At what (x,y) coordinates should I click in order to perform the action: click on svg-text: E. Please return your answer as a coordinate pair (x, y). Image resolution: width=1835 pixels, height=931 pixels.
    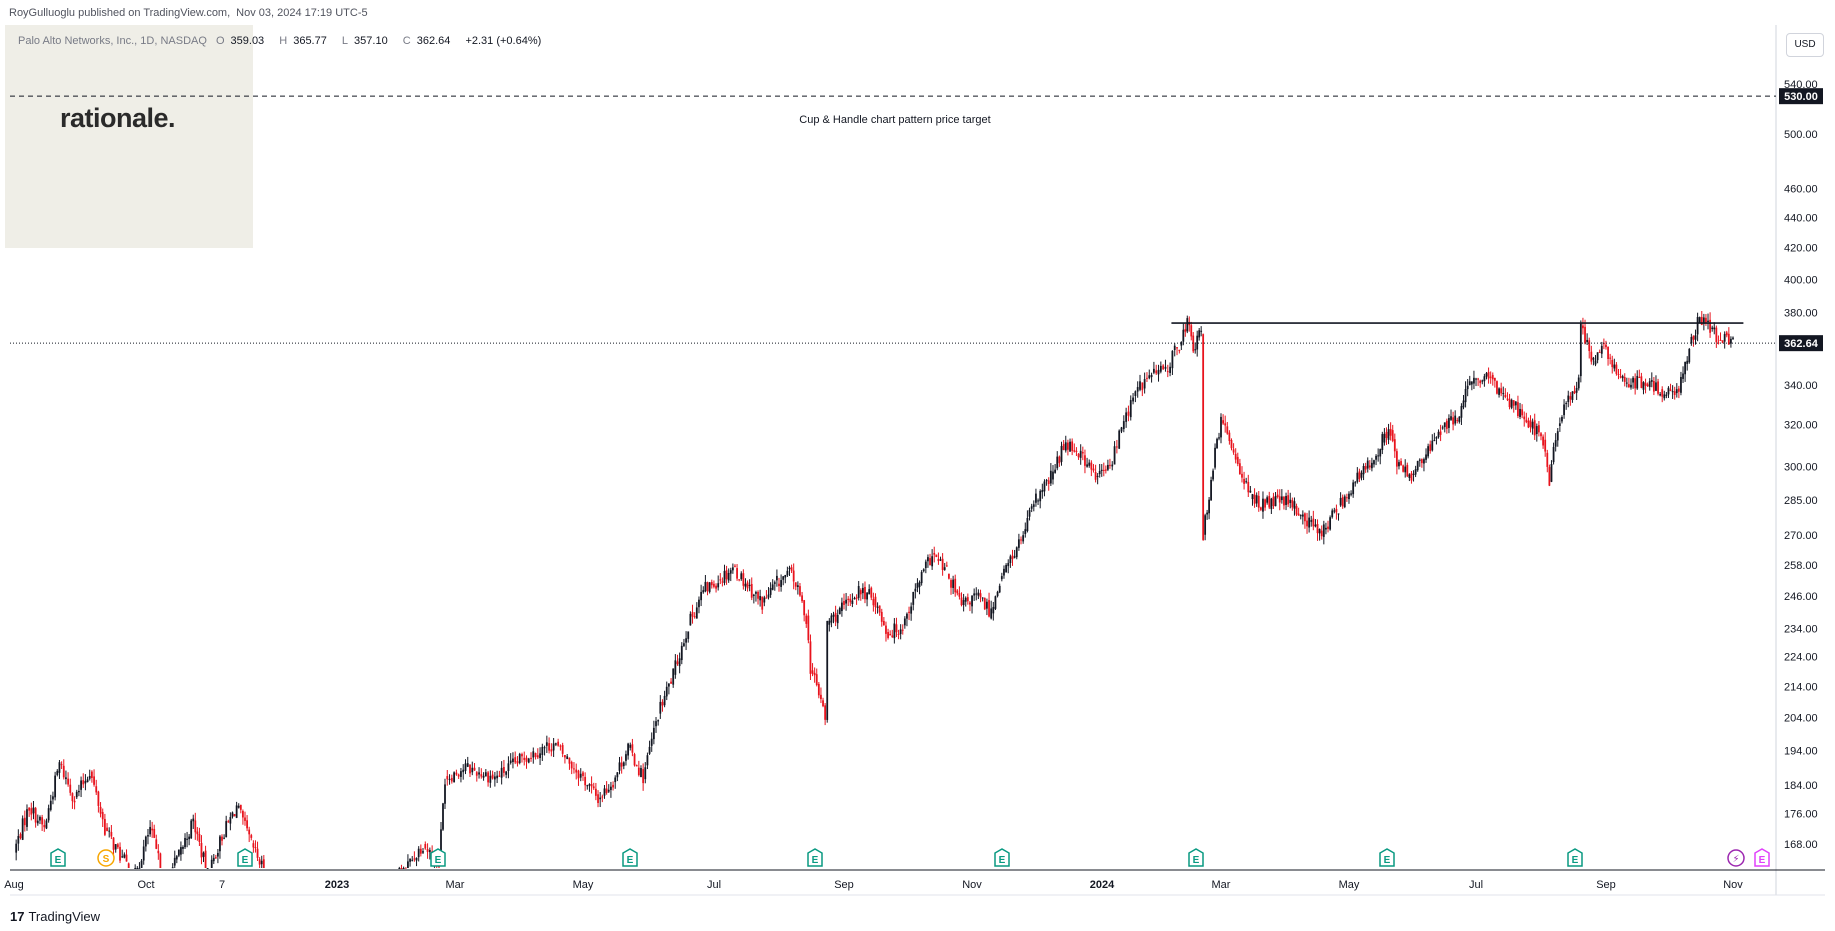
    Looking at the image, I should click on (815, 860).